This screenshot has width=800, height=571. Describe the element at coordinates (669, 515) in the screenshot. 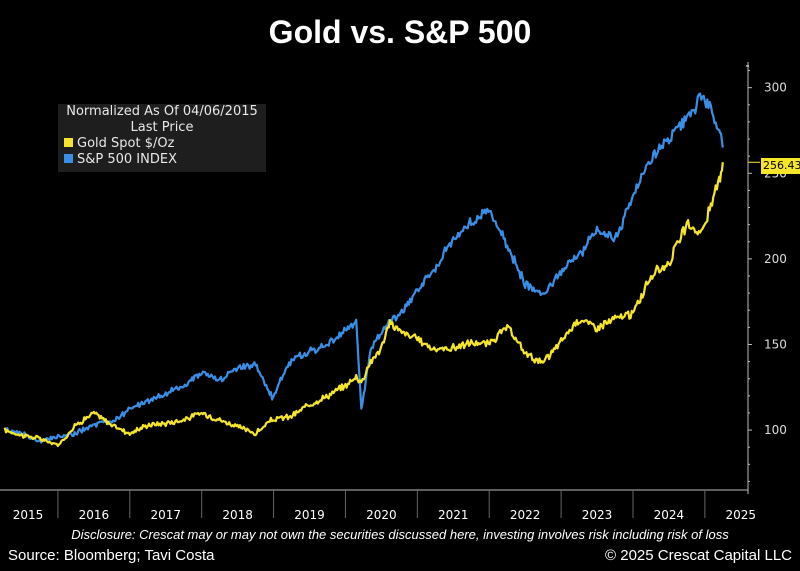

I see `x-tick-label: 2024` at that location.